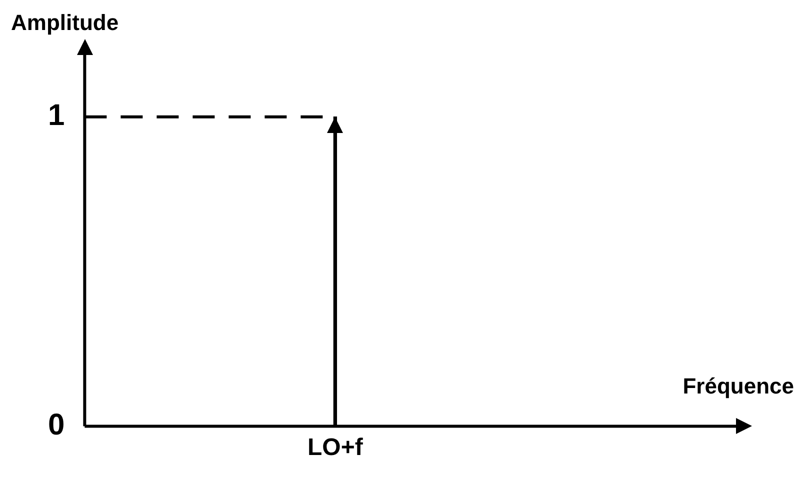  What do you see at coordinates (56, 115) in the screenshot?
I see `y-tick-label: 1` at bounding box center [56, 115].